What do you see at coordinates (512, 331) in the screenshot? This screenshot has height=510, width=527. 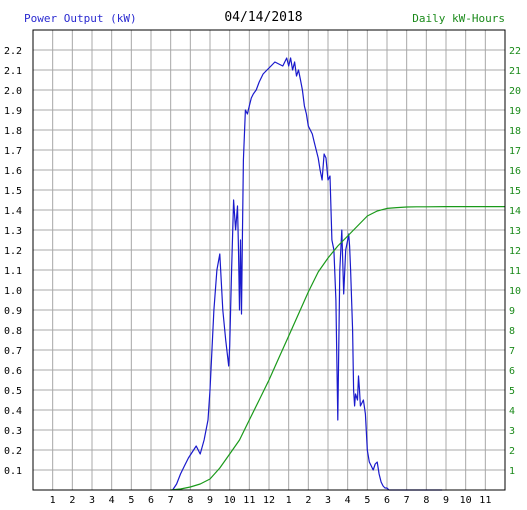 I see `y-right-tick-label: 8` at bounding box center [512, 331].